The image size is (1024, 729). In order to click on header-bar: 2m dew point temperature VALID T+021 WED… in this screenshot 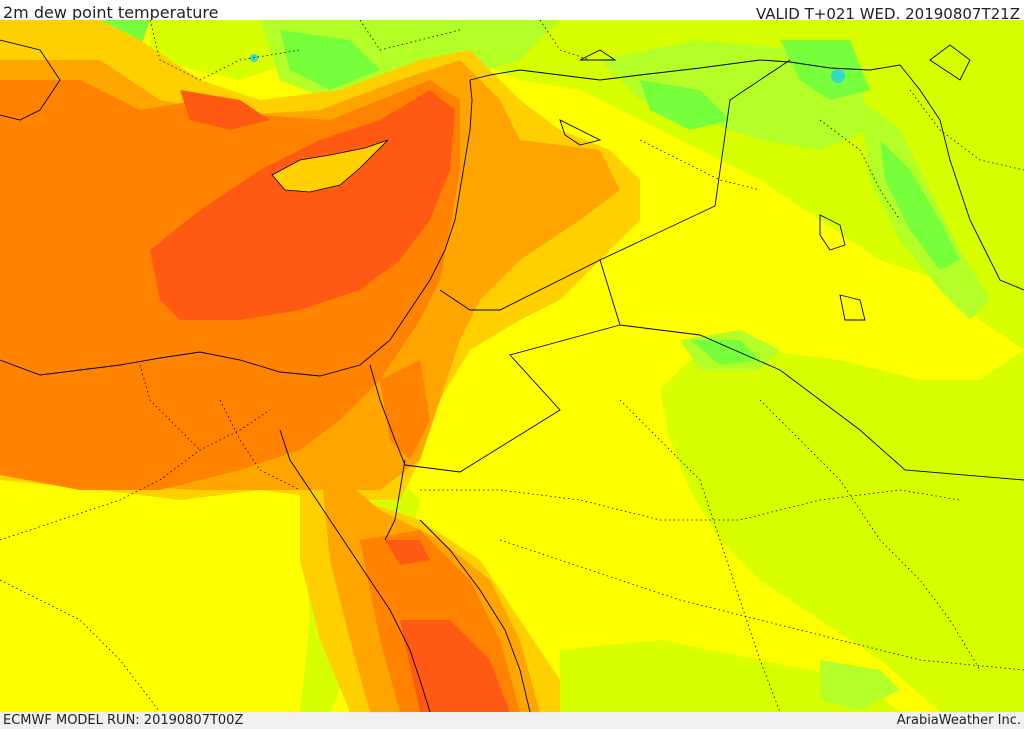, I will do `click(512, 11)`.